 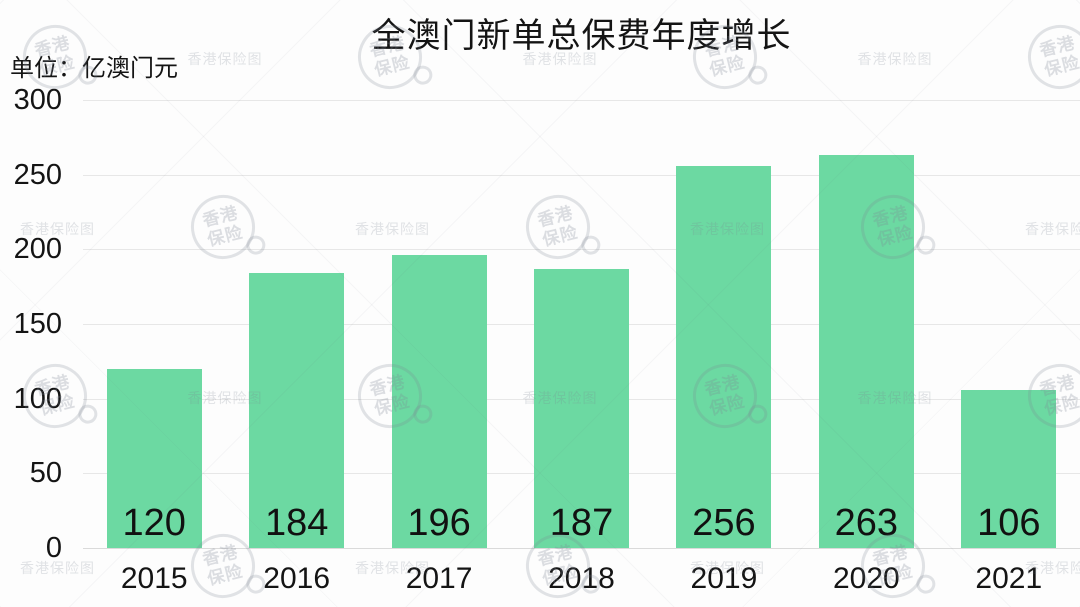 I want to click on x-axis-label-2018: 2018, so click(x=581, y=578).